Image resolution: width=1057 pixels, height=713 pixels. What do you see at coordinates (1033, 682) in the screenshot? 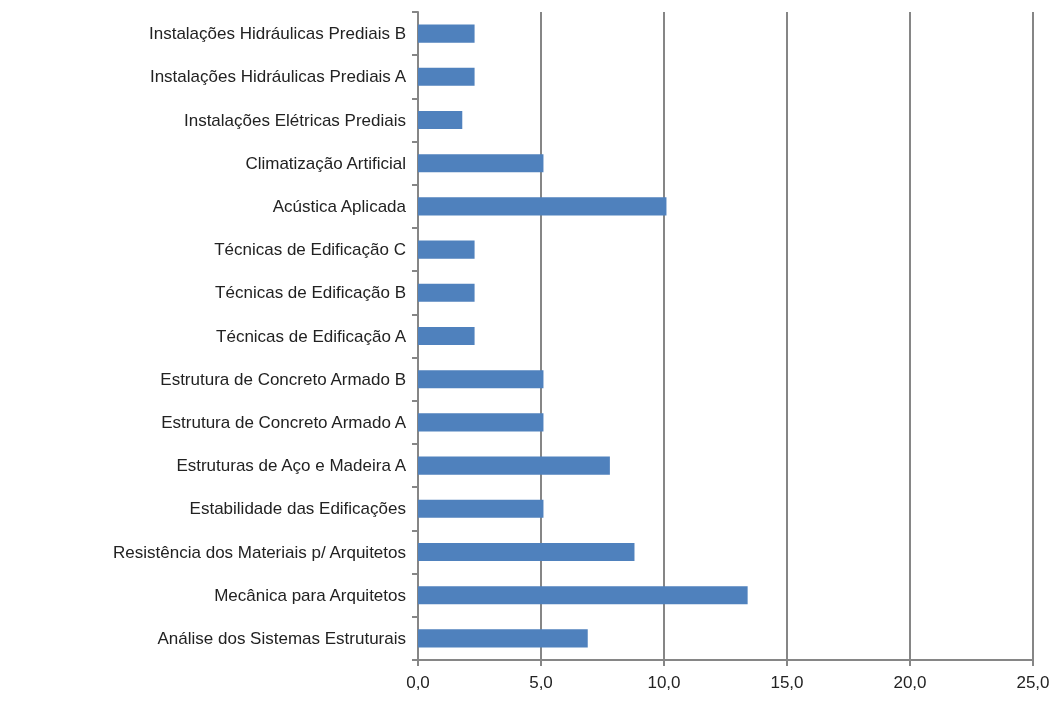
I see `x-tick-label: 25,0` at bounding box center [1033, 682].